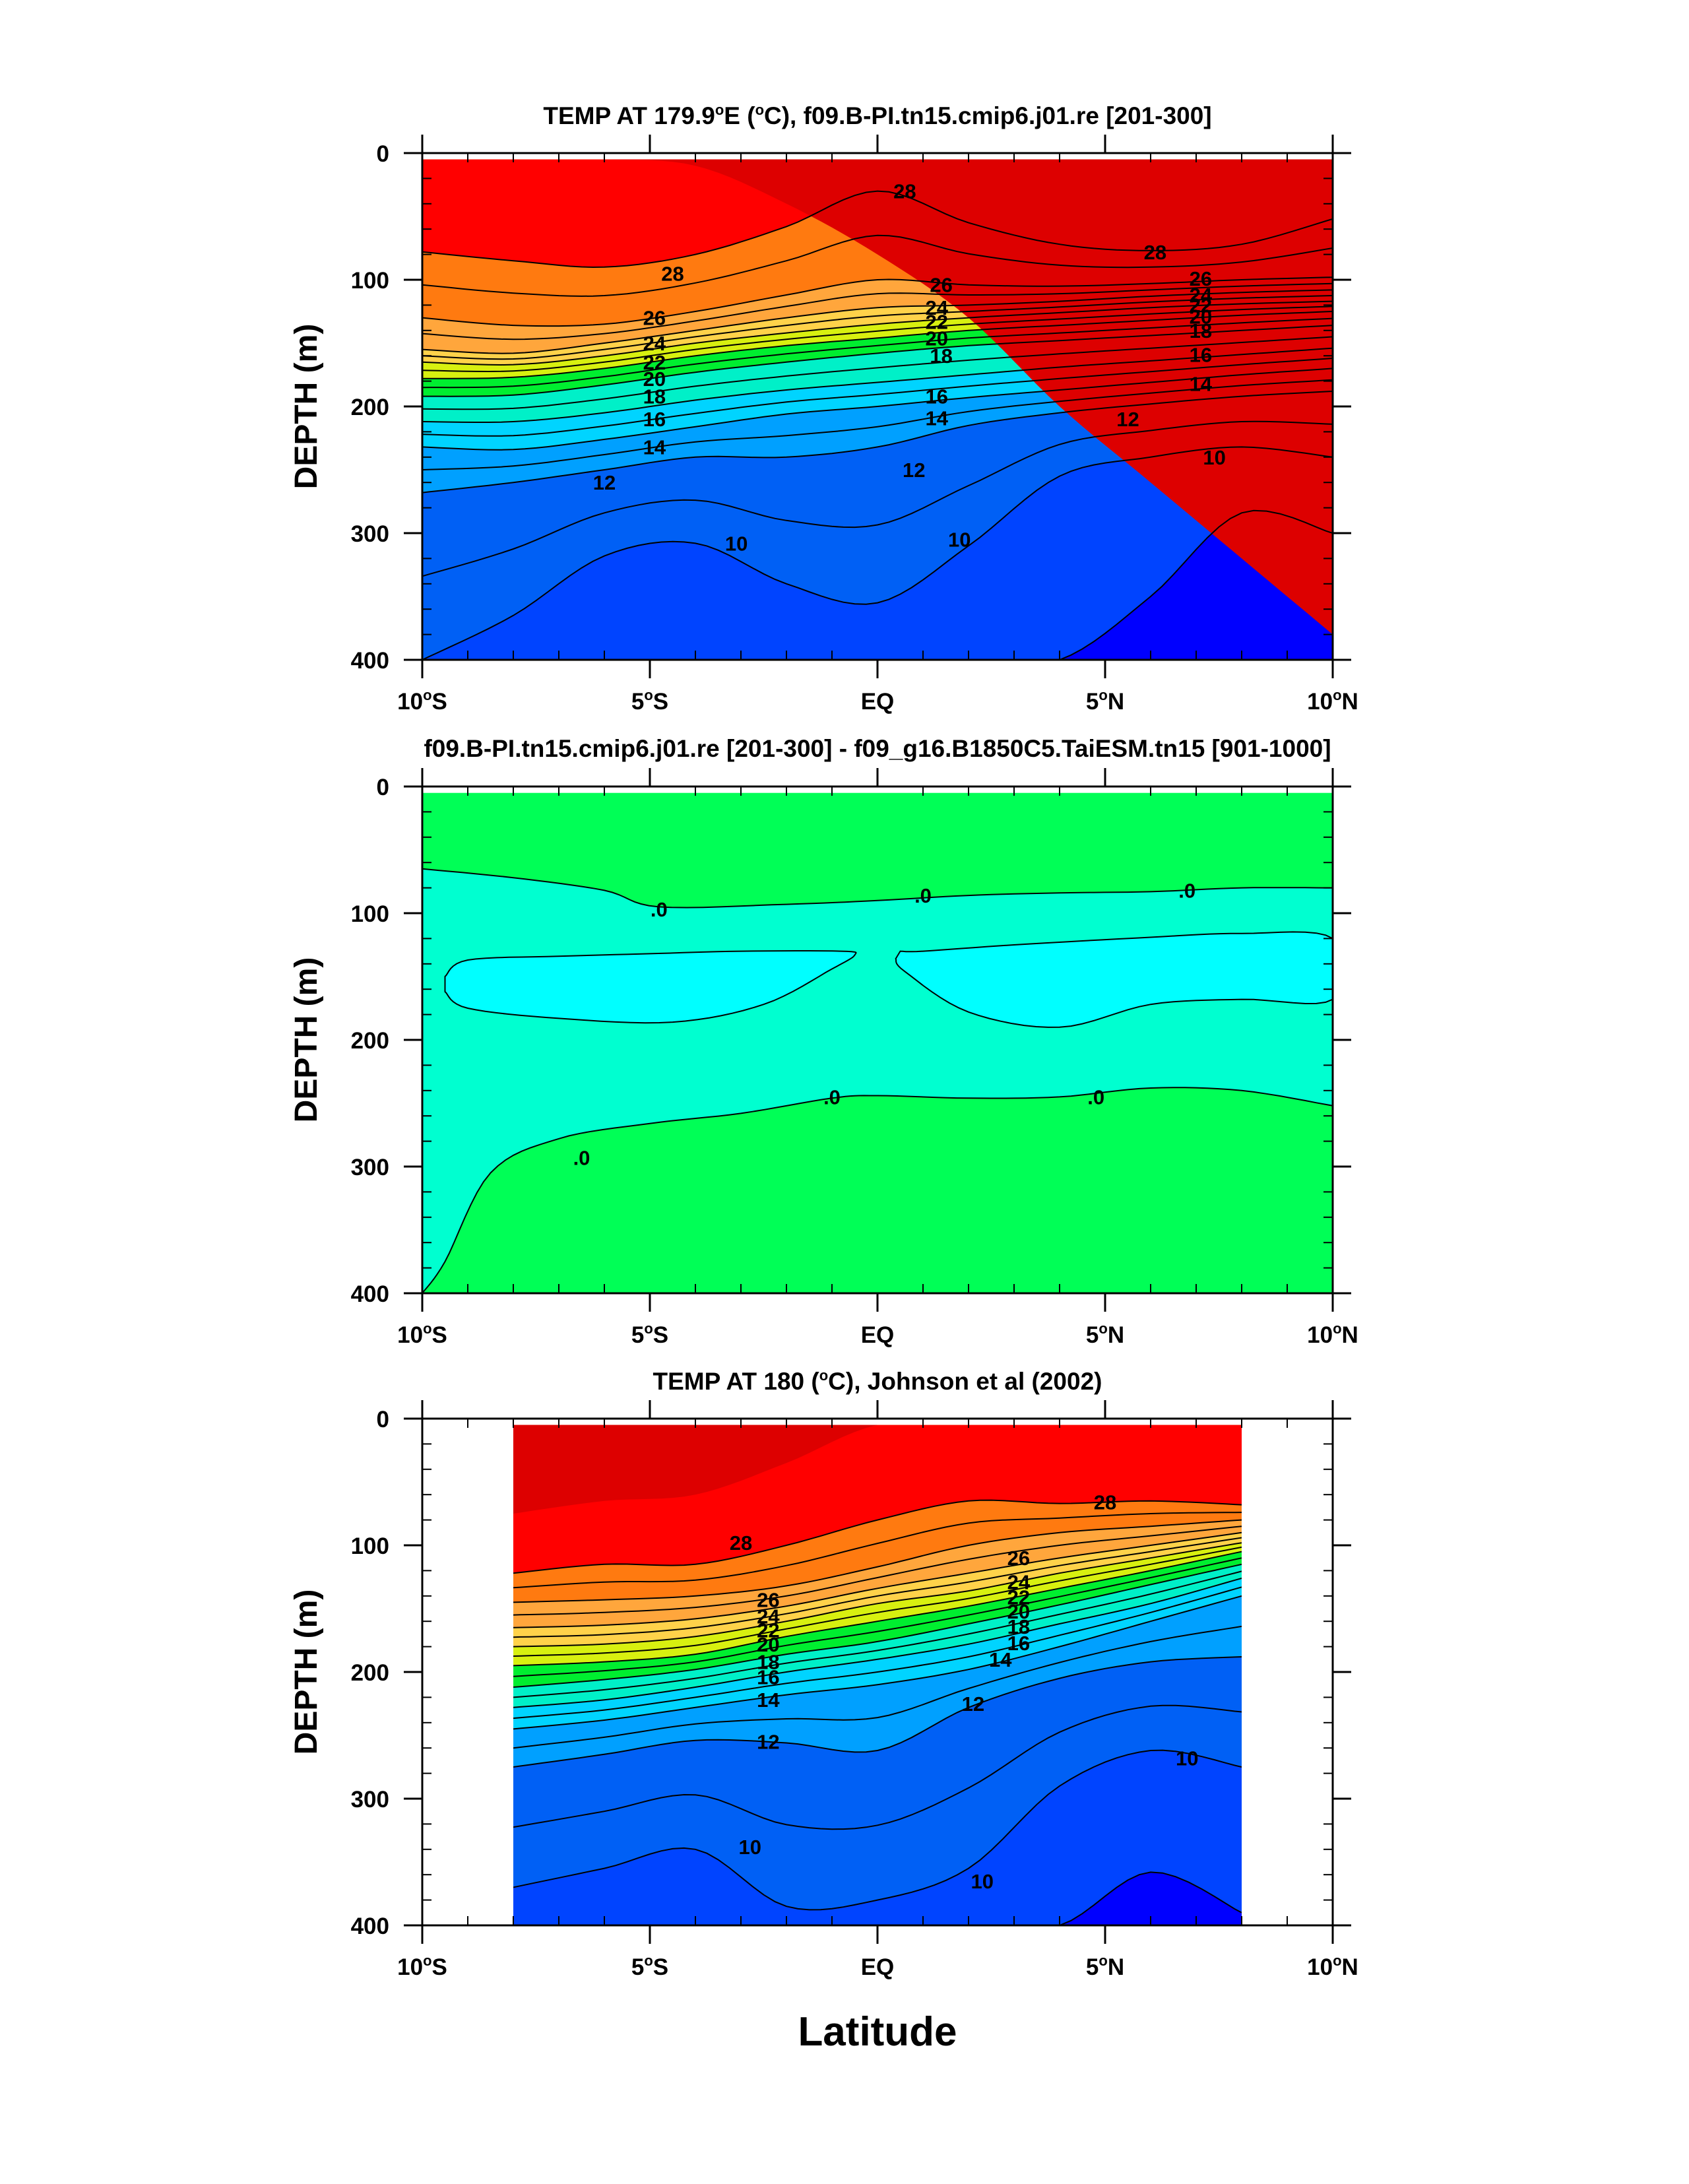  What do you see at coordinates (1114, 979) in the screenshot?
I see `diff-lobe-north` at bounding box center [1114, 979].